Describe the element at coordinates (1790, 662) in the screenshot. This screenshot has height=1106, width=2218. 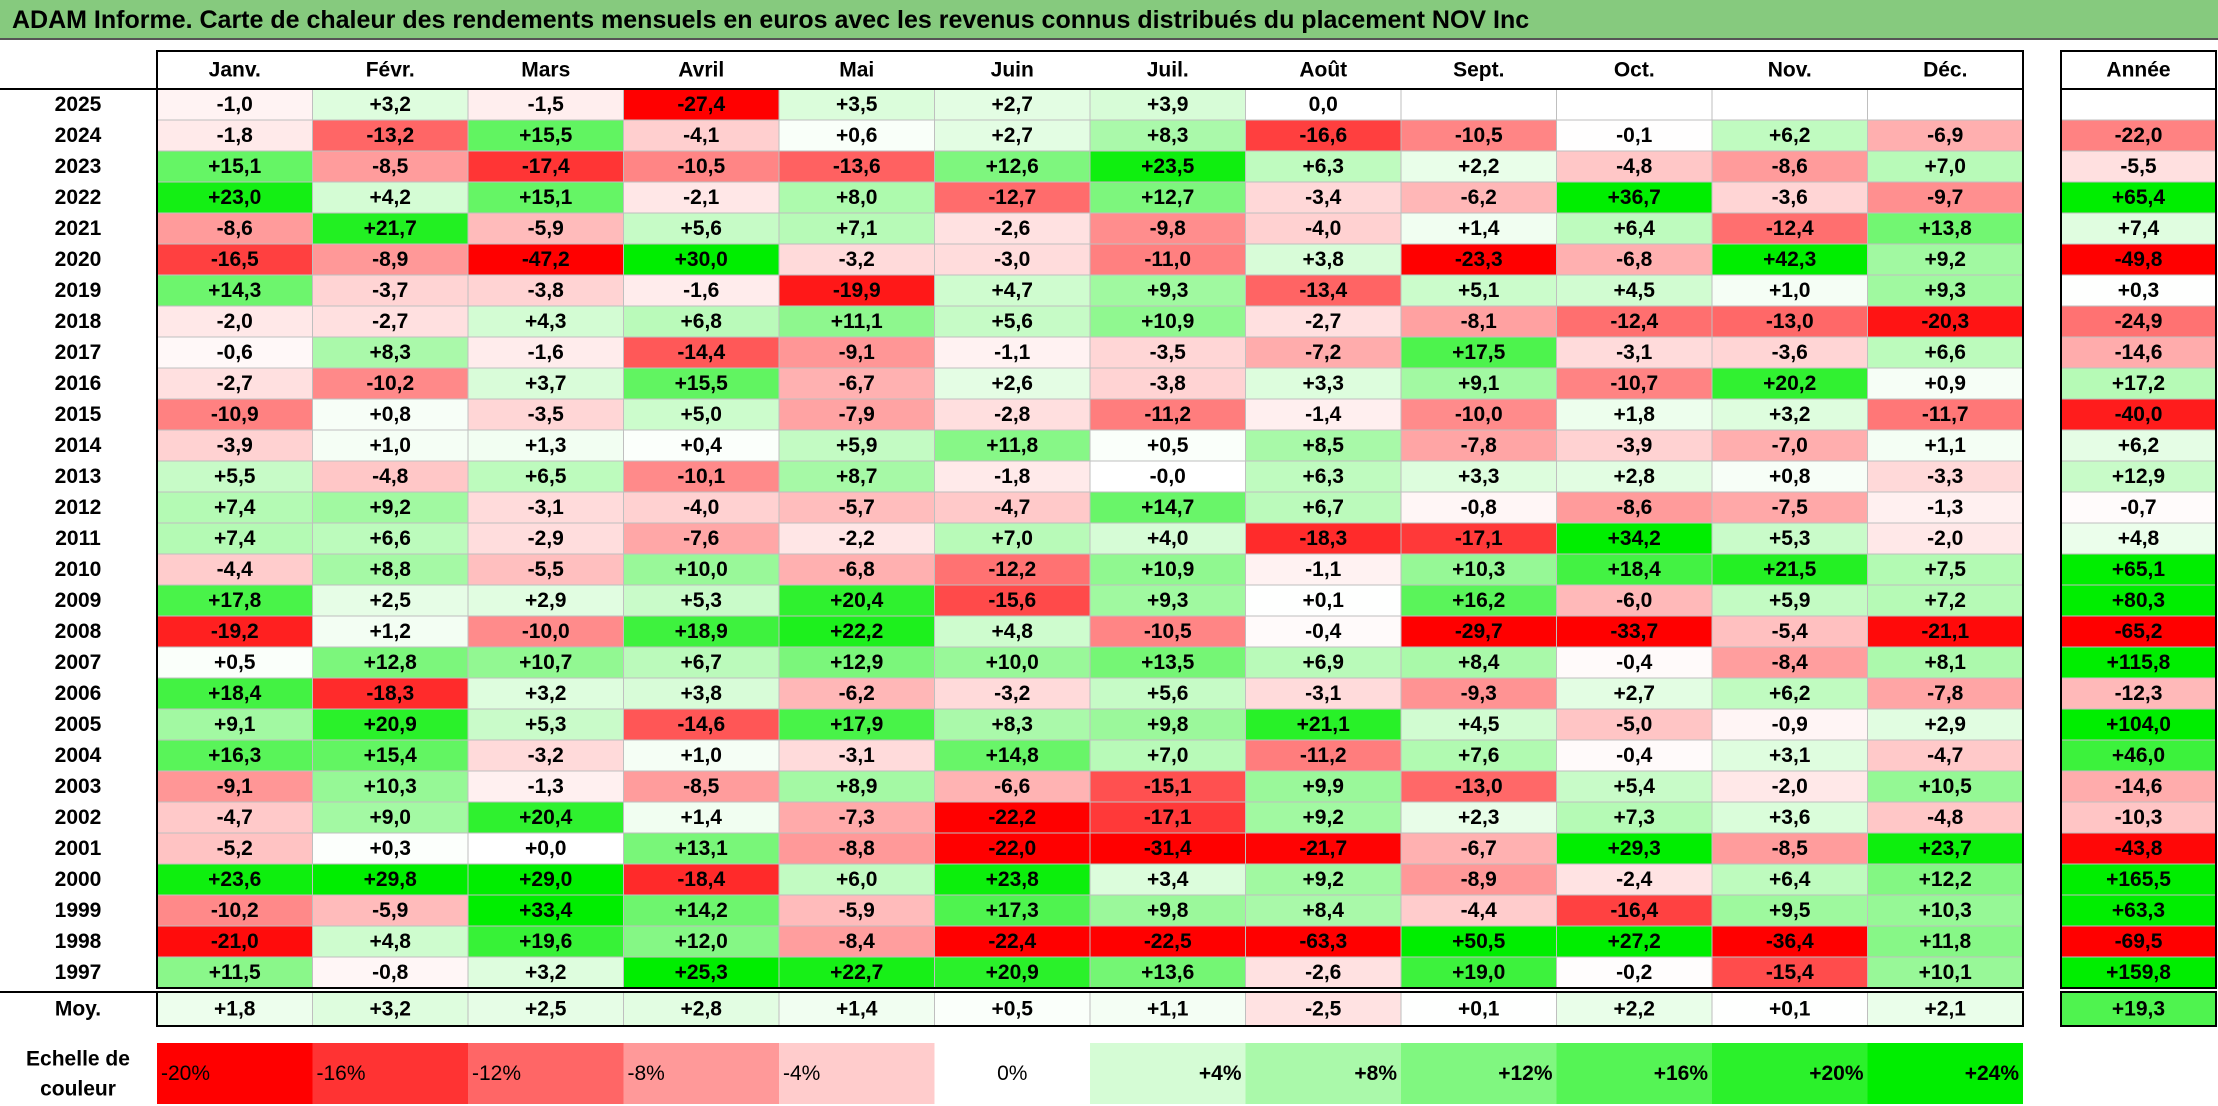
I see `cell-value: -8,4` at that location.